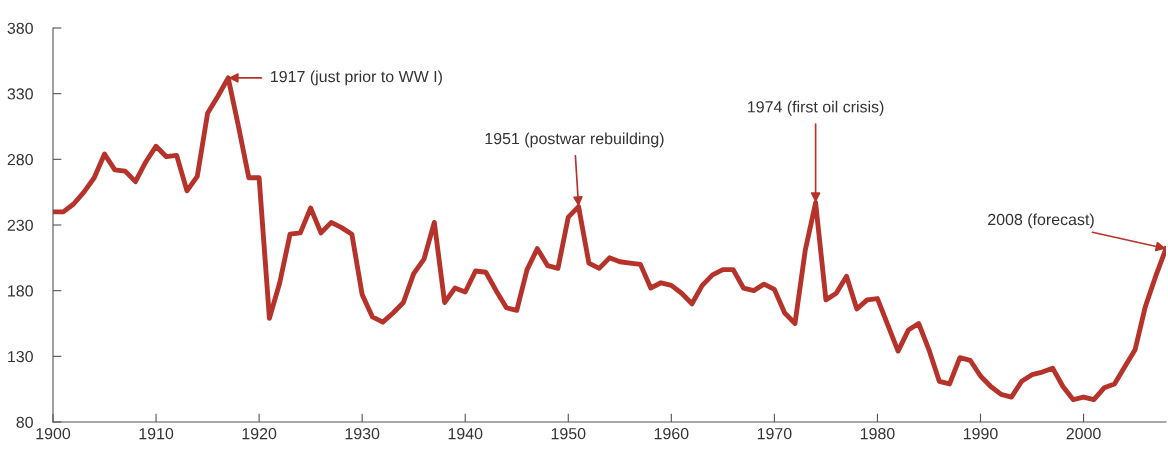 This screenshot has width=1168, height=457. I want to click on x-tick-label: 1990, so click(980, 433).